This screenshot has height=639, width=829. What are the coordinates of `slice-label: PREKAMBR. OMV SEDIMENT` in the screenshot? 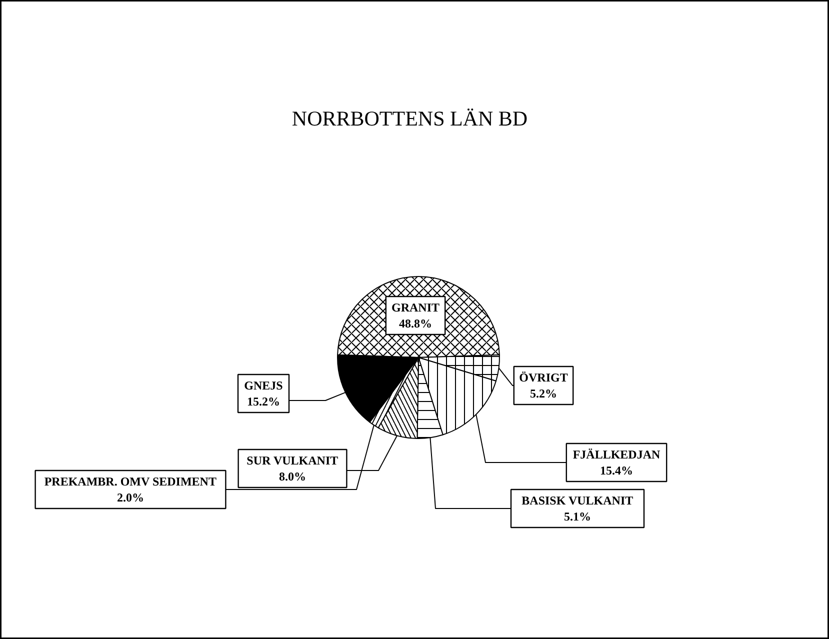 It's located at (130, 481).